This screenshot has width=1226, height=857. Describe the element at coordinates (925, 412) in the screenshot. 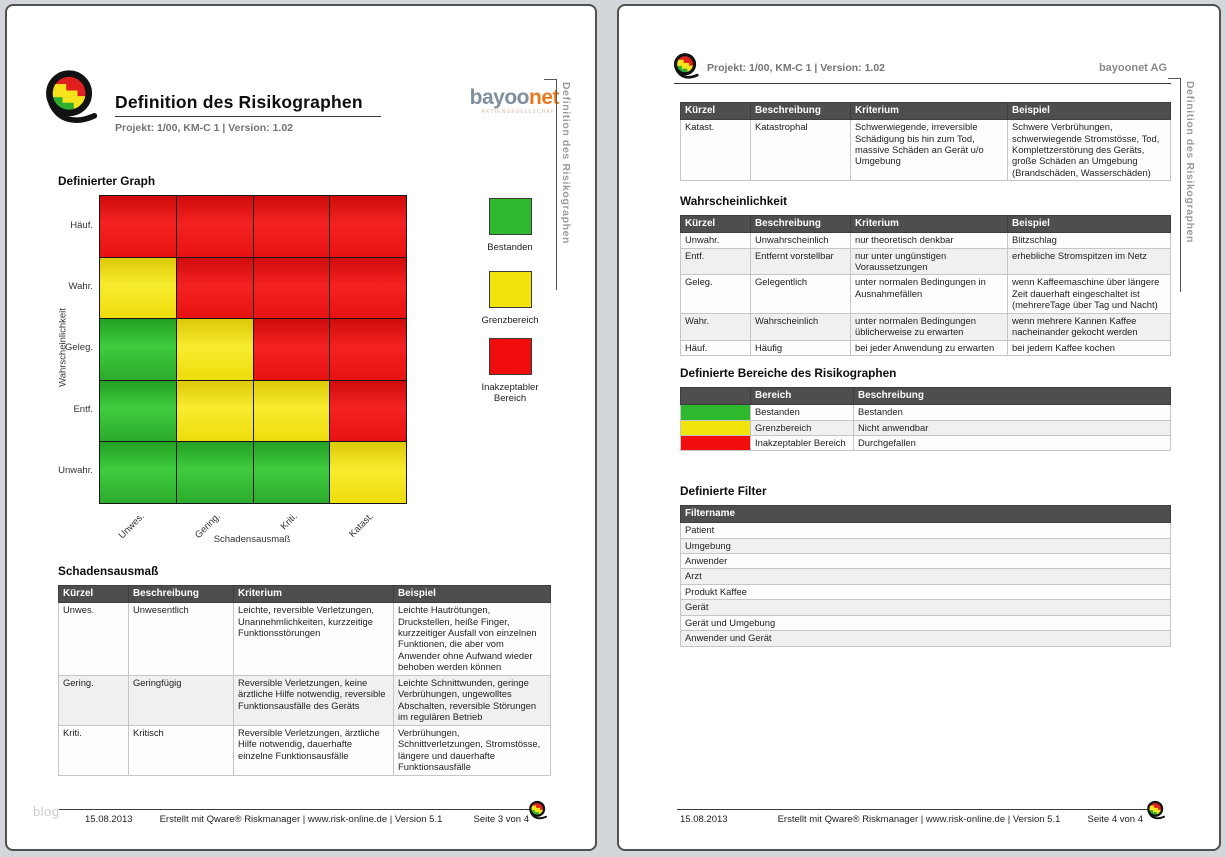

I see `table-row: Bestanden Bestanden` at that location.